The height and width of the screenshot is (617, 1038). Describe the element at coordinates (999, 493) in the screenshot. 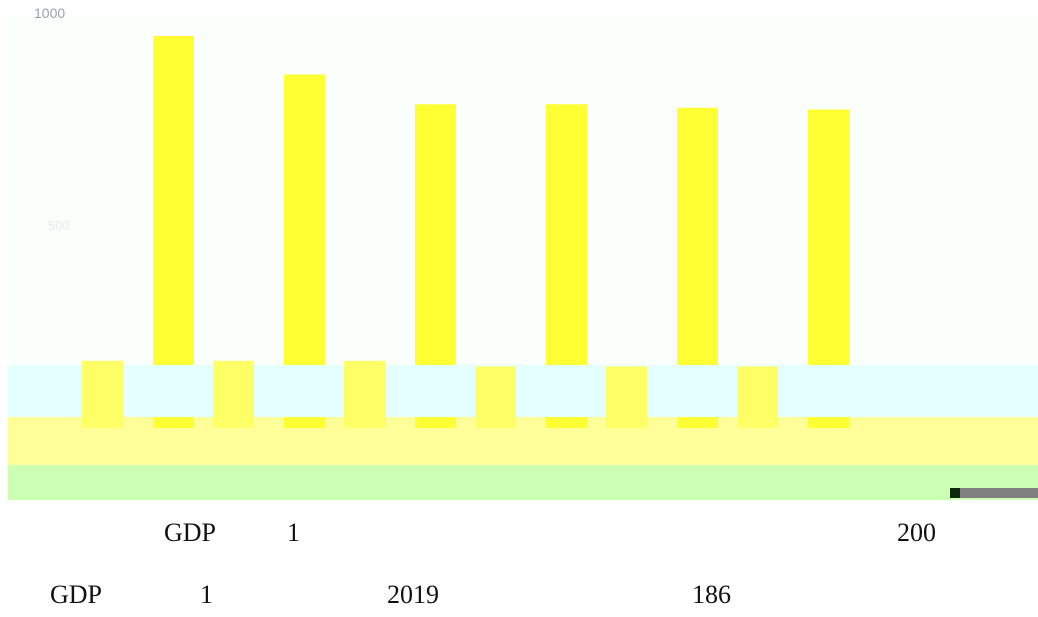

I see `corner-mark-gray` at that location.